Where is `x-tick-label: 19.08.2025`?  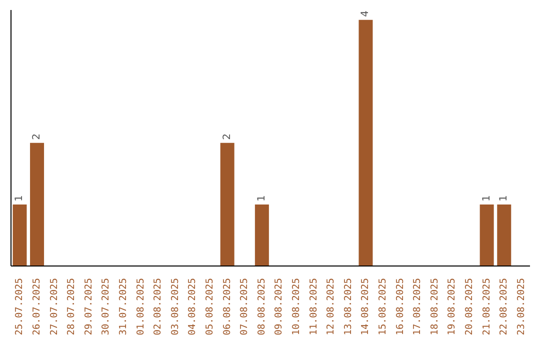 x-tick-label: 19.08.2025 is located at coordinates (452, 307).